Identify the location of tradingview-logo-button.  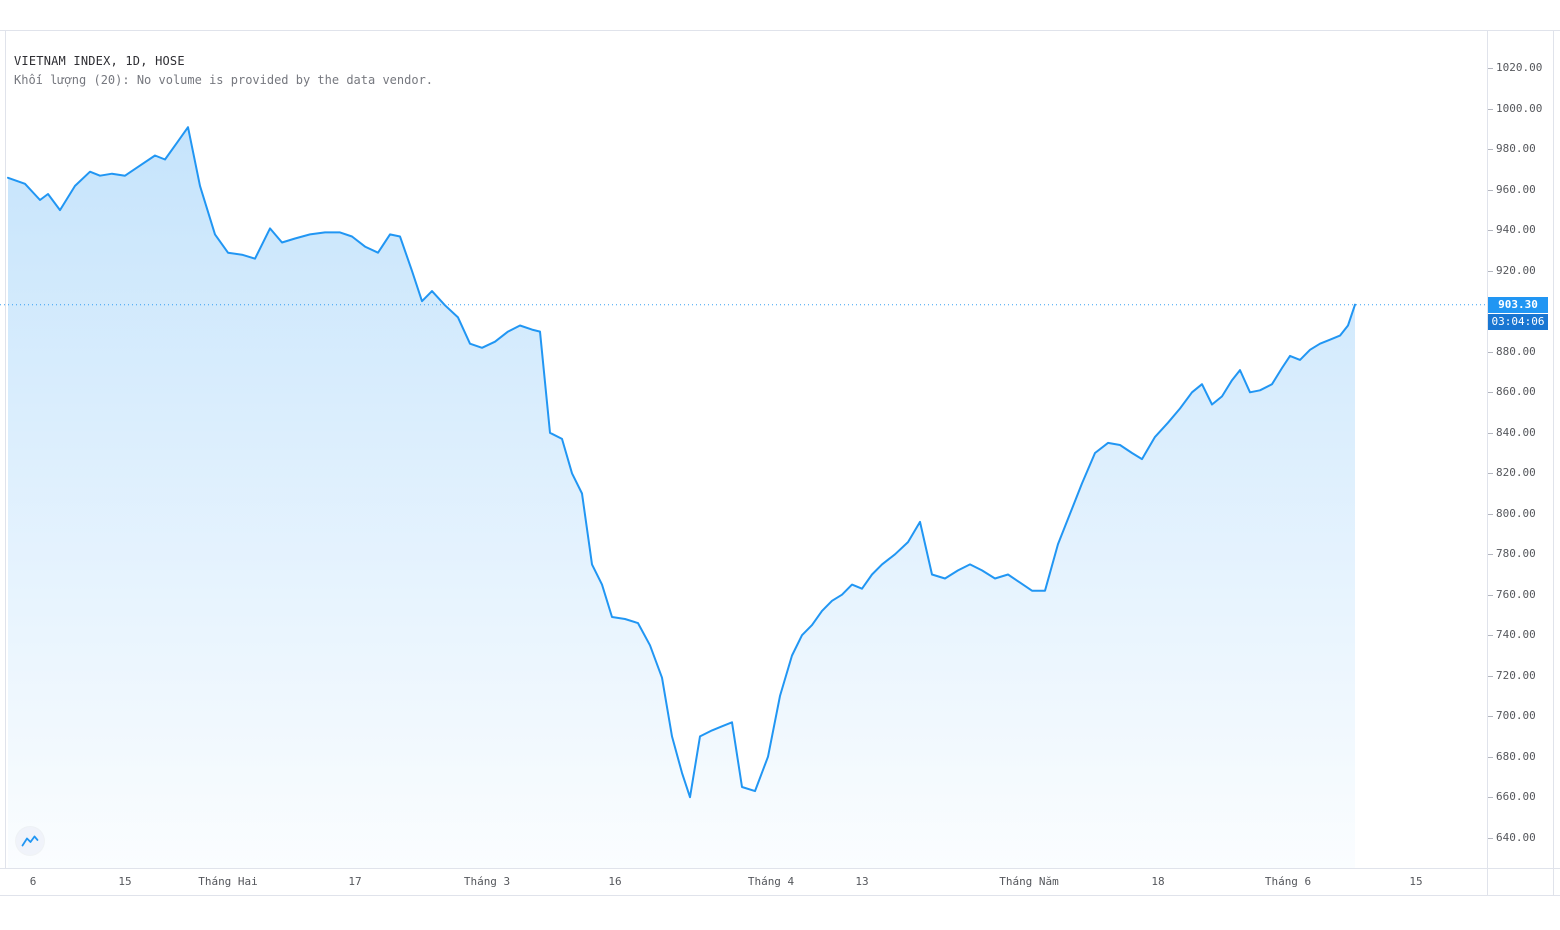
(30, 841).